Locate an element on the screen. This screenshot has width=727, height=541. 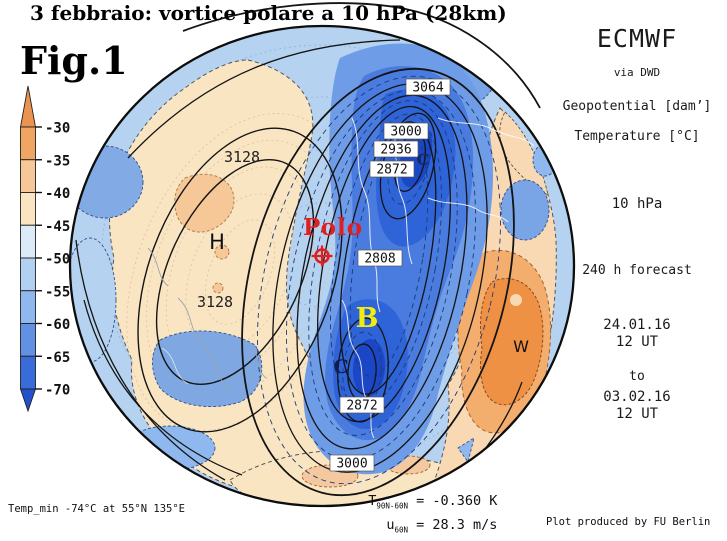
temperature-colorbar: -30 -35 -40 -45 -50 -55 -60 -65 -70 is located at coordinates (44, 249).